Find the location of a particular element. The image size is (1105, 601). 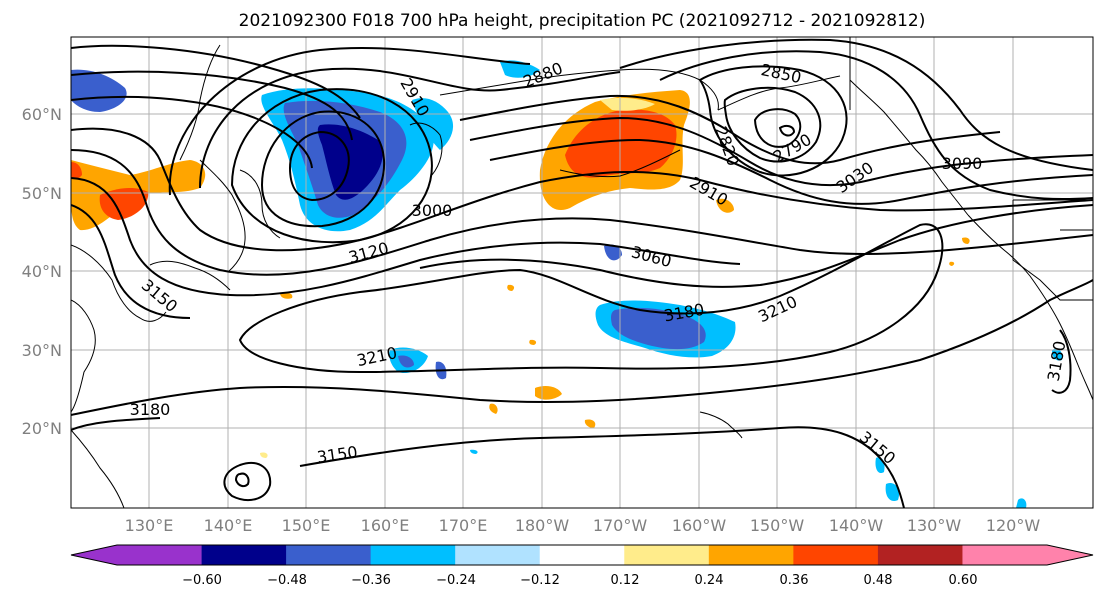

colorbar-segments is located at coordinates (582, 555).